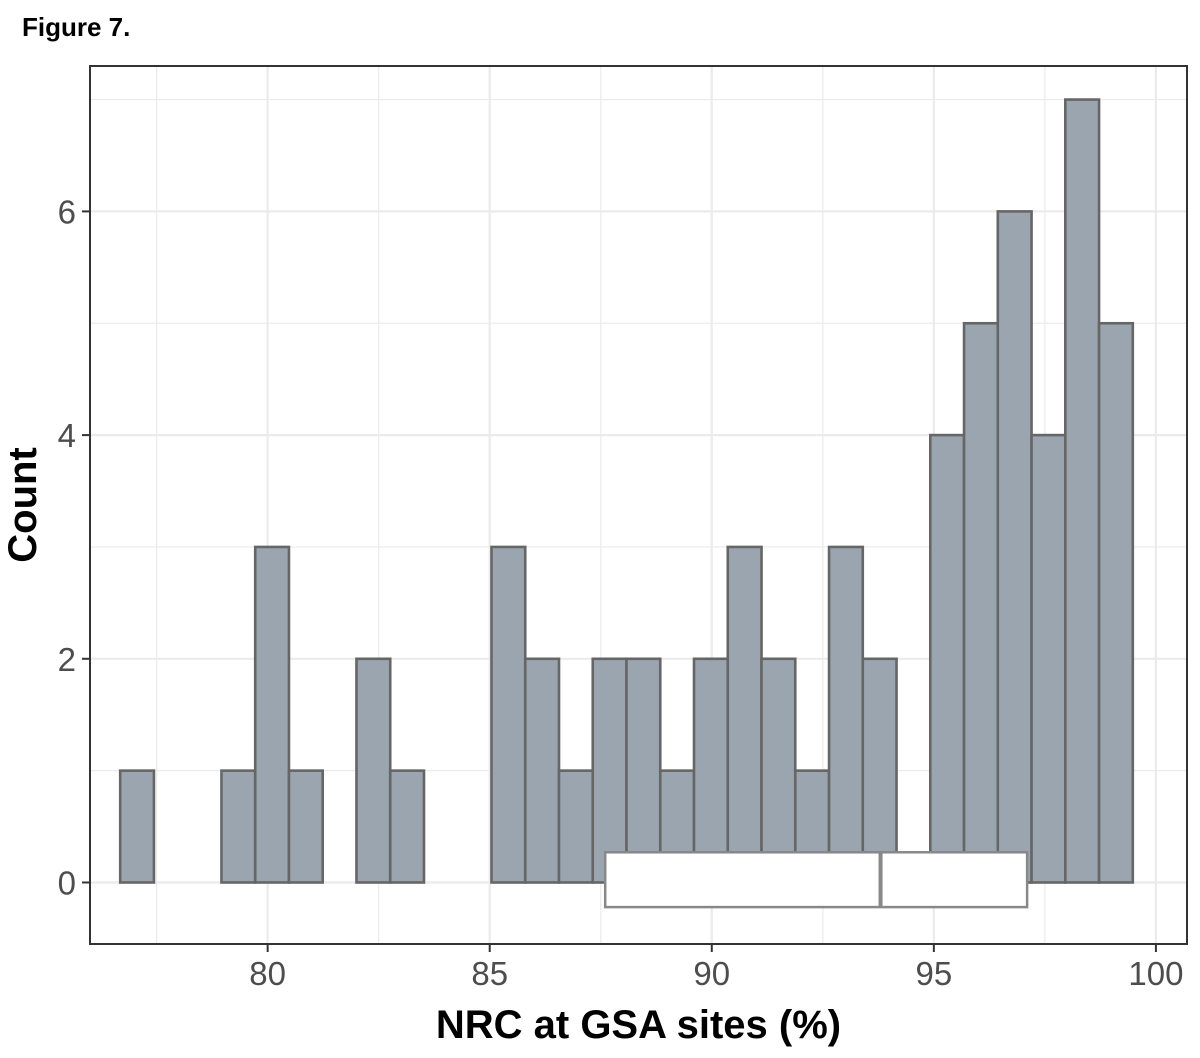 This screenshot has height=1058, width=1200. What do you see at coordinates (67, 659) in the screenshot?
I see `y-tick-label: 2` at bounding box center [67, 659].